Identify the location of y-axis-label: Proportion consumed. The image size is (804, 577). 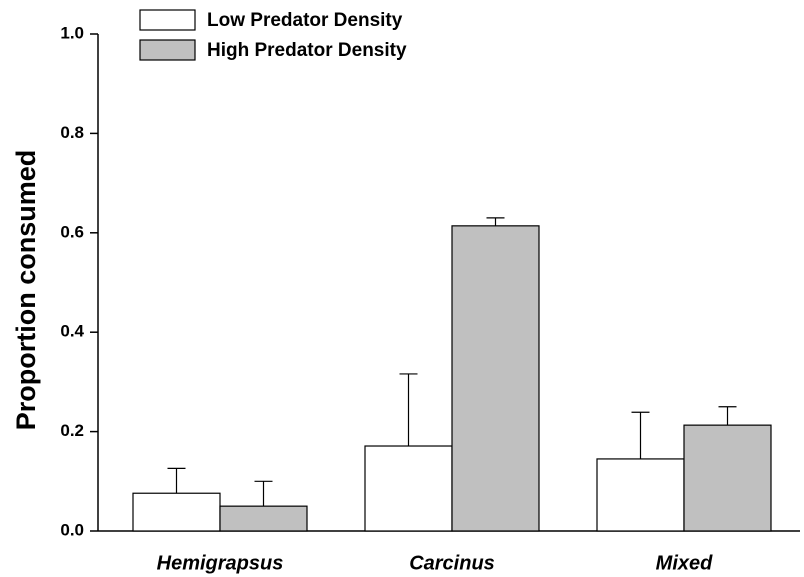
(26, 290).